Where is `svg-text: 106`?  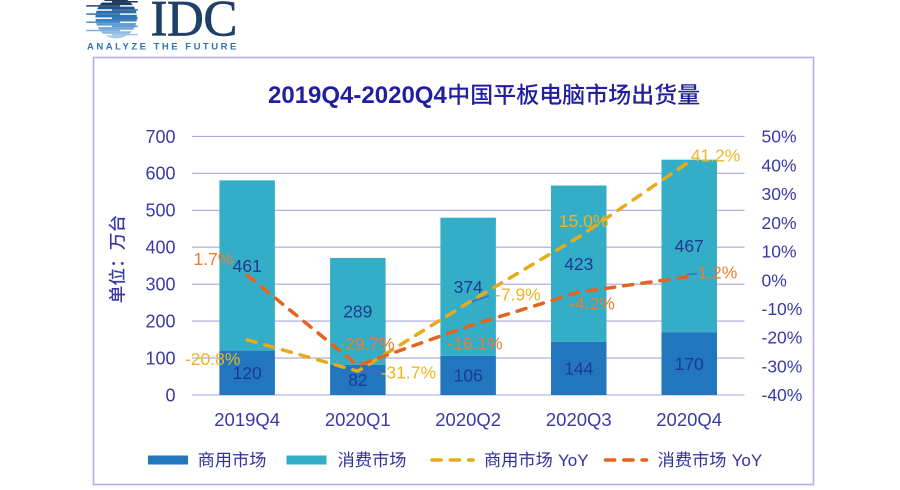 svg-text: 106 is located at coordinates (468, 376).